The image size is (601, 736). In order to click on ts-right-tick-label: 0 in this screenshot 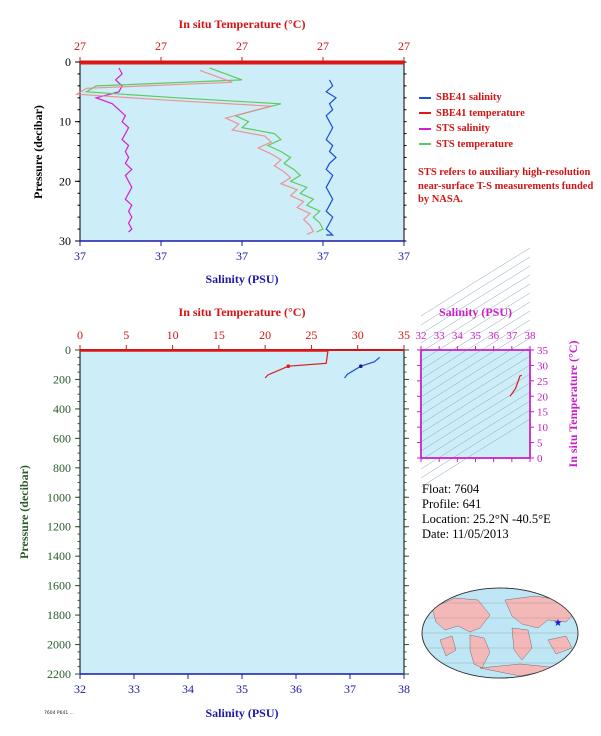, I will do `click(540, 459)`.